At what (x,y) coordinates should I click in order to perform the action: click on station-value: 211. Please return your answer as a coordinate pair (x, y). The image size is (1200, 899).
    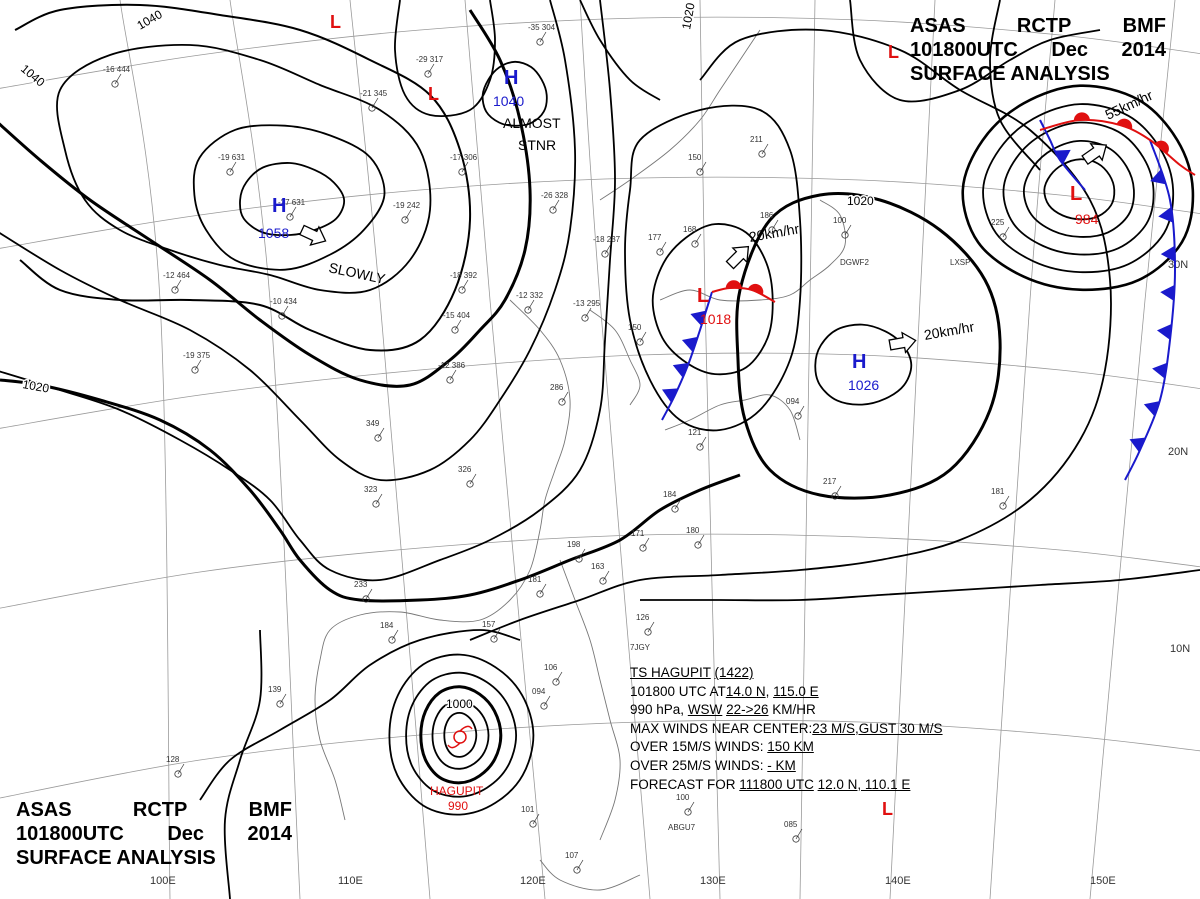
    Looking at the image, I should click on (756, 139).